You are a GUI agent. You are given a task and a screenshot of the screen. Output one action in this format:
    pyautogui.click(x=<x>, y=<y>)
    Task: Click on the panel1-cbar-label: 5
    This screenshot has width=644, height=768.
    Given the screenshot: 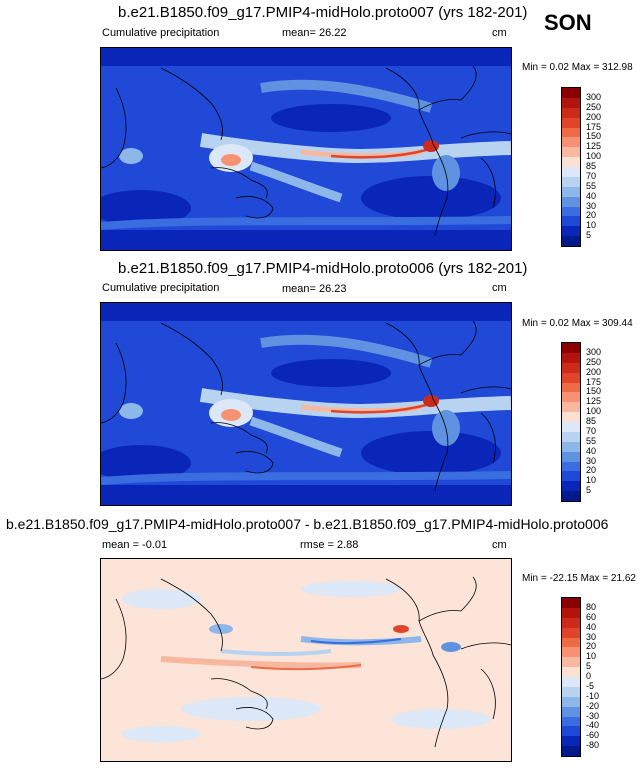 What is the action you would take?
    pyautogui.click(x=589, y=235)
    